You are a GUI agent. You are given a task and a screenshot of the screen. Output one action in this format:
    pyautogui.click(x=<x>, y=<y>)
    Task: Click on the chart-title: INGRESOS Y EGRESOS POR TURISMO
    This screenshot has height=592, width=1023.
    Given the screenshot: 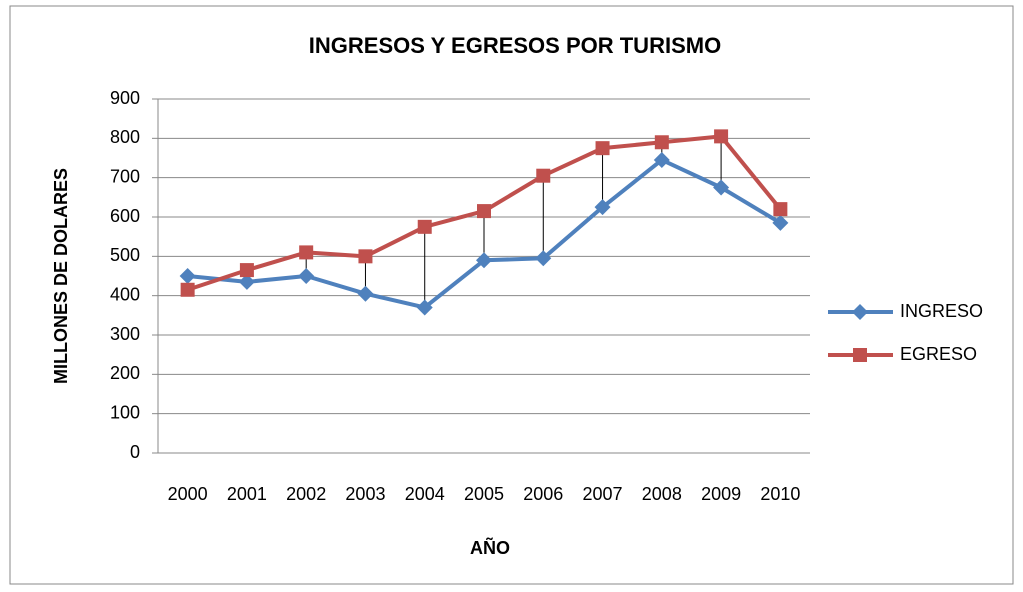 What is the action you would take?
    pyautogui.click(x=515, y=45)
    